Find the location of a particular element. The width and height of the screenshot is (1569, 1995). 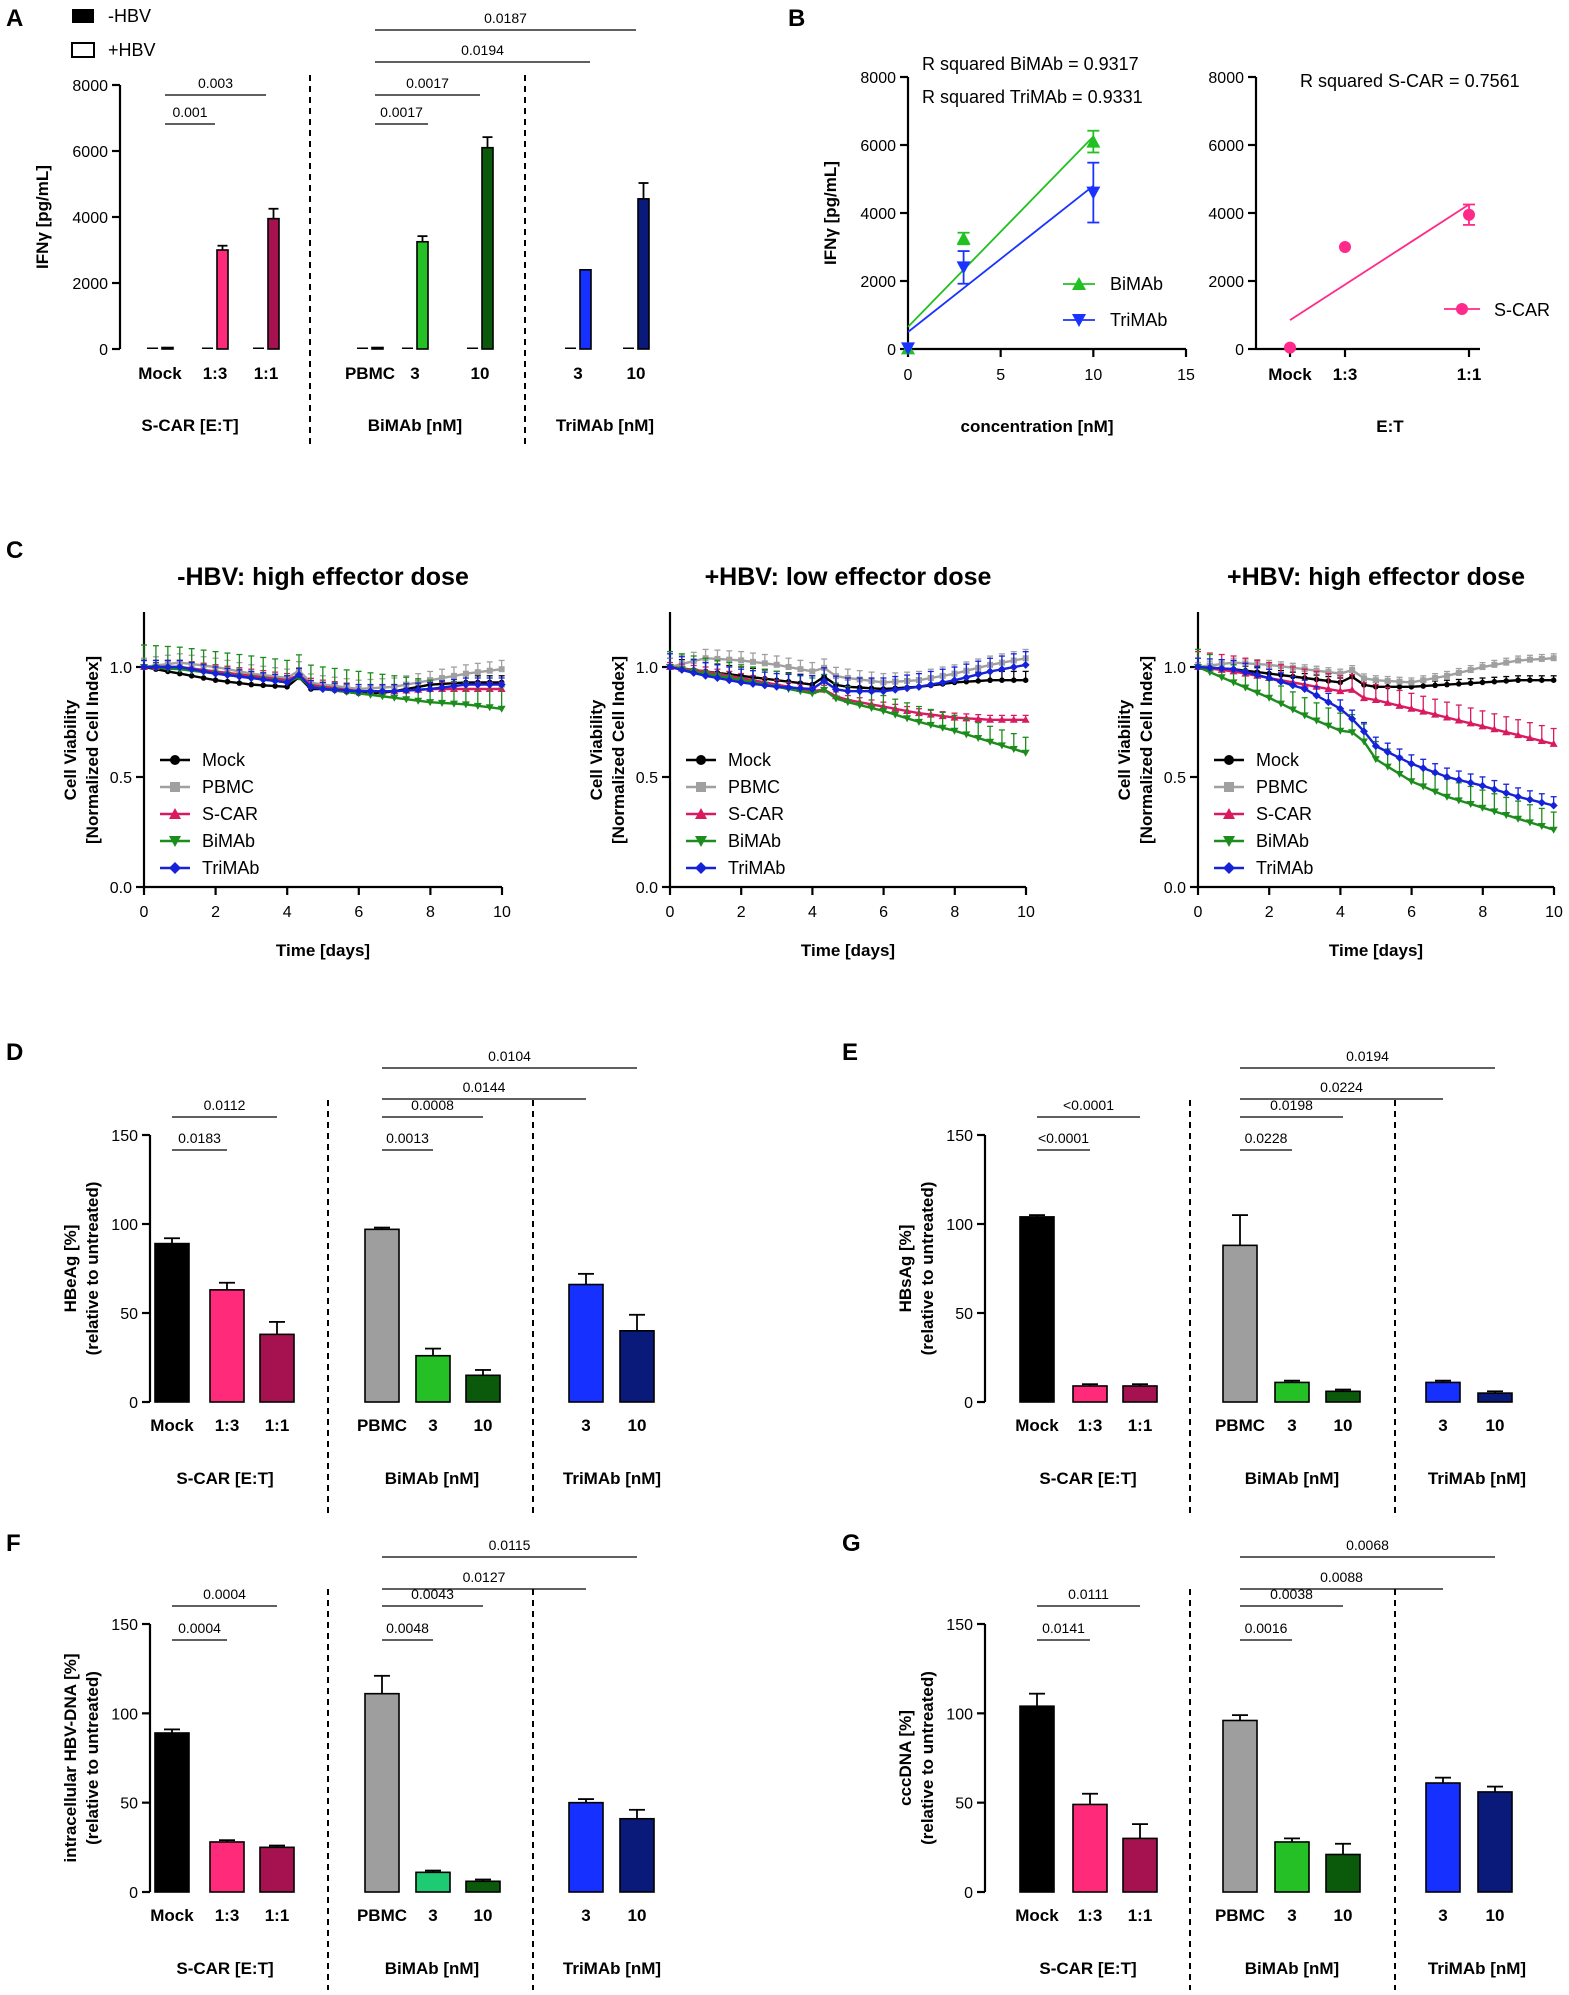

panel-c2-y-tick-label: 0.5 is located at coordinates (647, 778).